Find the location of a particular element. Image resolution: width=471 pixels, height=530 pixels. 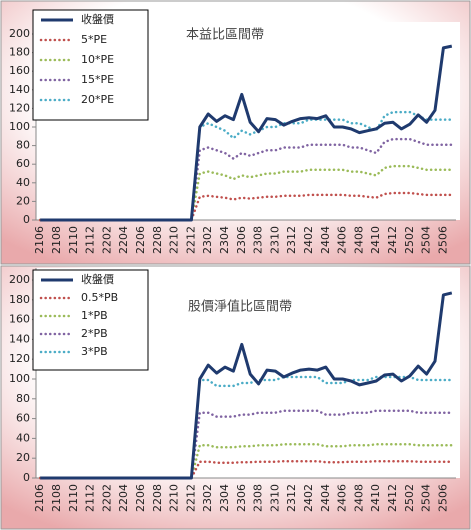

legend-label: 5*PE is located at coordinates (94, 39).